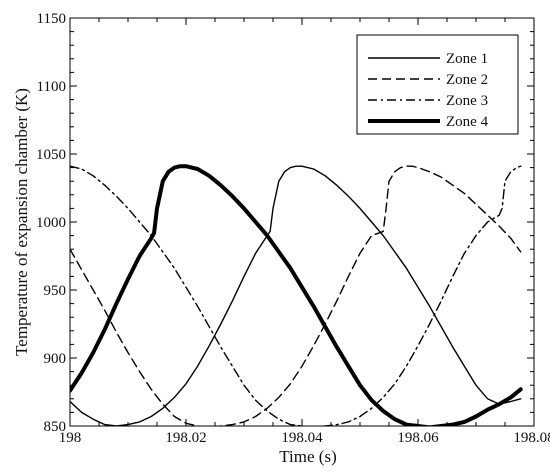 This screenshot has height=472, width=550. Describe the element at coordinates (531, 438) in the screenshot. I see `x-tick-label: 198.08` at that location.